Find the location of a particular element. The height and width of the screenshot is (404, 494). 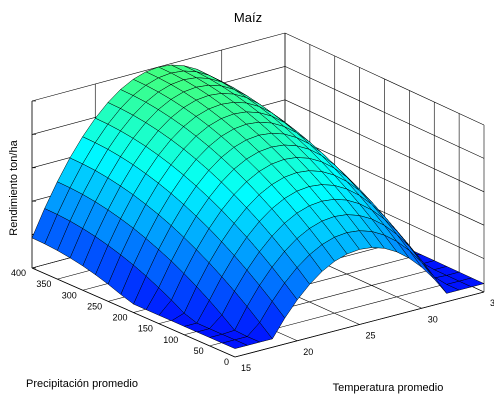

y-axis-label: Precipitación promedio is located at coordinates (82, 384).